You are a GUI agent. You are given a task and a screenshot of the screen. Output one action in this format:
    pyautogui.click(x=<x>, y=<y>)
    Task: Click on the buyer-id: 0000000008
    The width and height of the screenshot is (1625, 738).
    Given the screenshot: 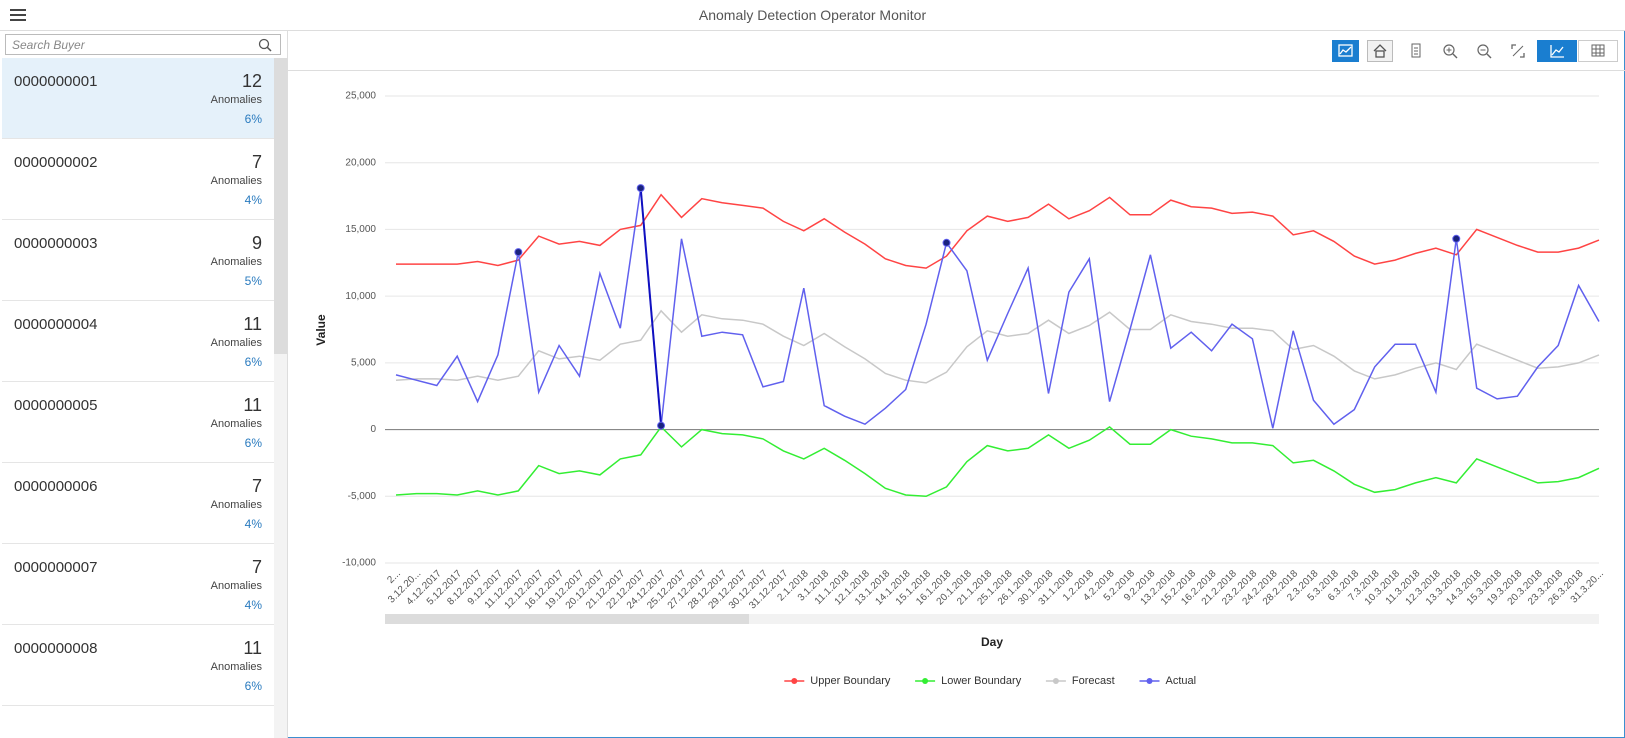 What is the action you would take?
    pyautogui.click(x=56, y=648)
    